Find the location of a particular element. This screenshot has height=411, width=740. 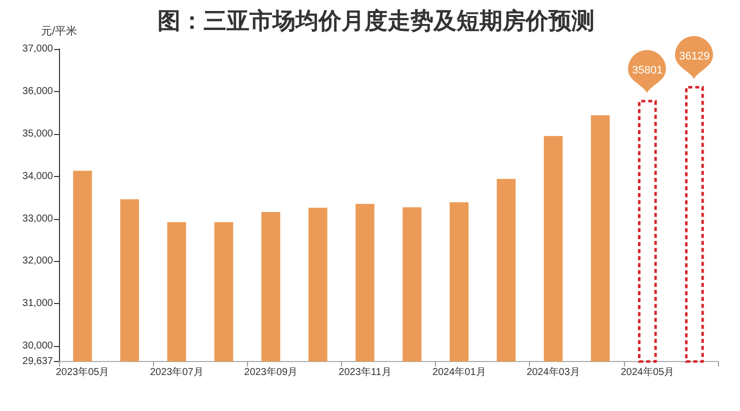

x-tick-label: 2024年01月 is located at coordinates (459, 372).